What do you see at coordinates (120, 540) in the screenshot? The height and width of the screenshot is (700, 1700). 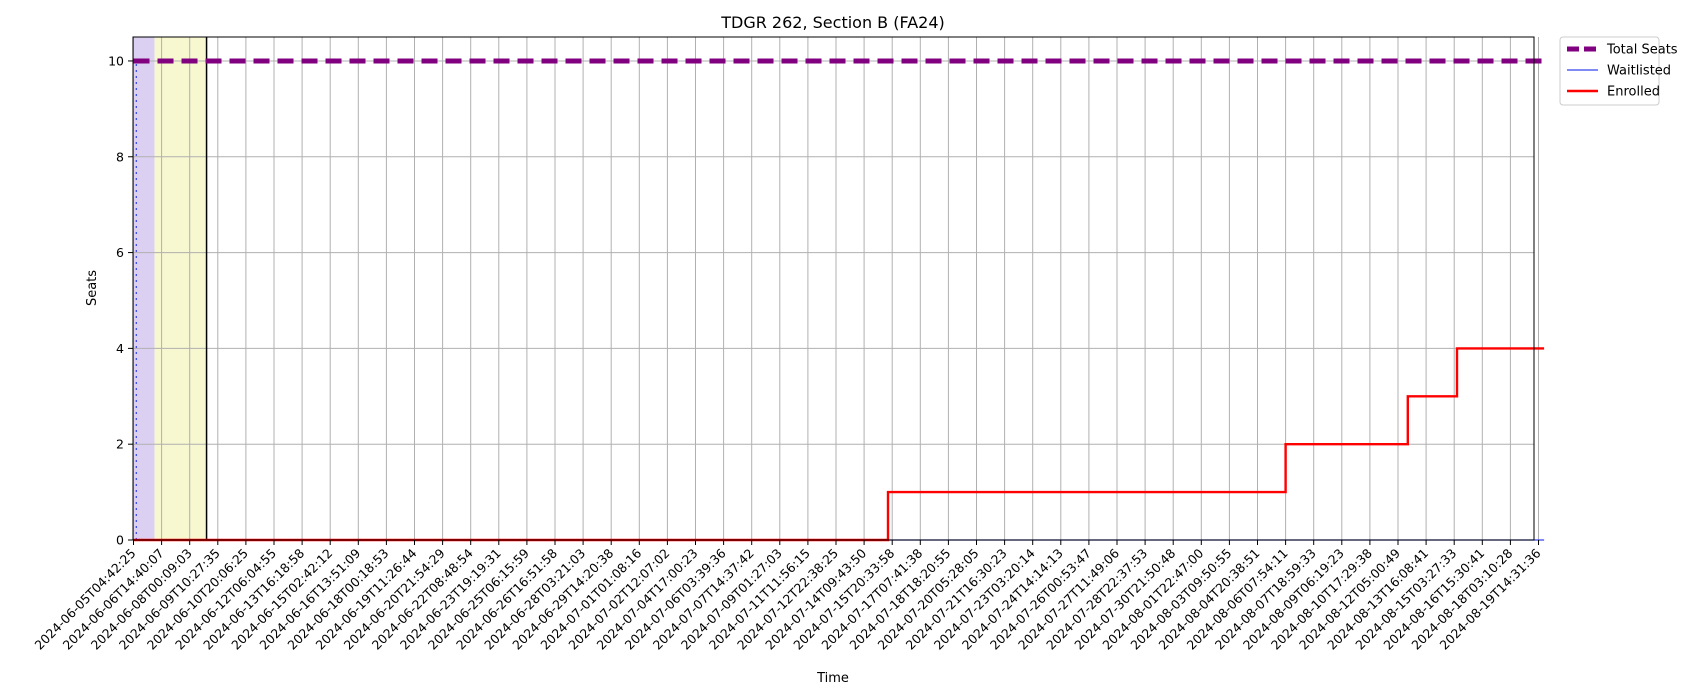 I see `y-tick-label: 0` at bounding box center [120, 540].